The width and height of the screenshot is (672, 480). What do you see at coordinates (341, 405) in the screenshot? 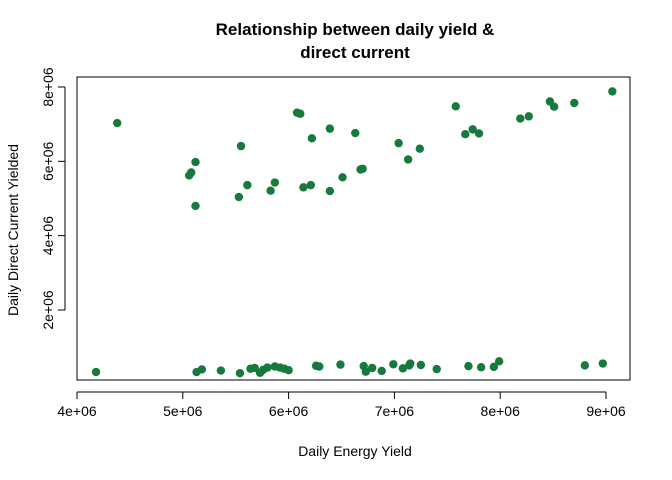
I see `x-axis: 4e+06 5e+06 6e+06 7e+06 8e+06 9e+06` at bounding box center [341, 405].